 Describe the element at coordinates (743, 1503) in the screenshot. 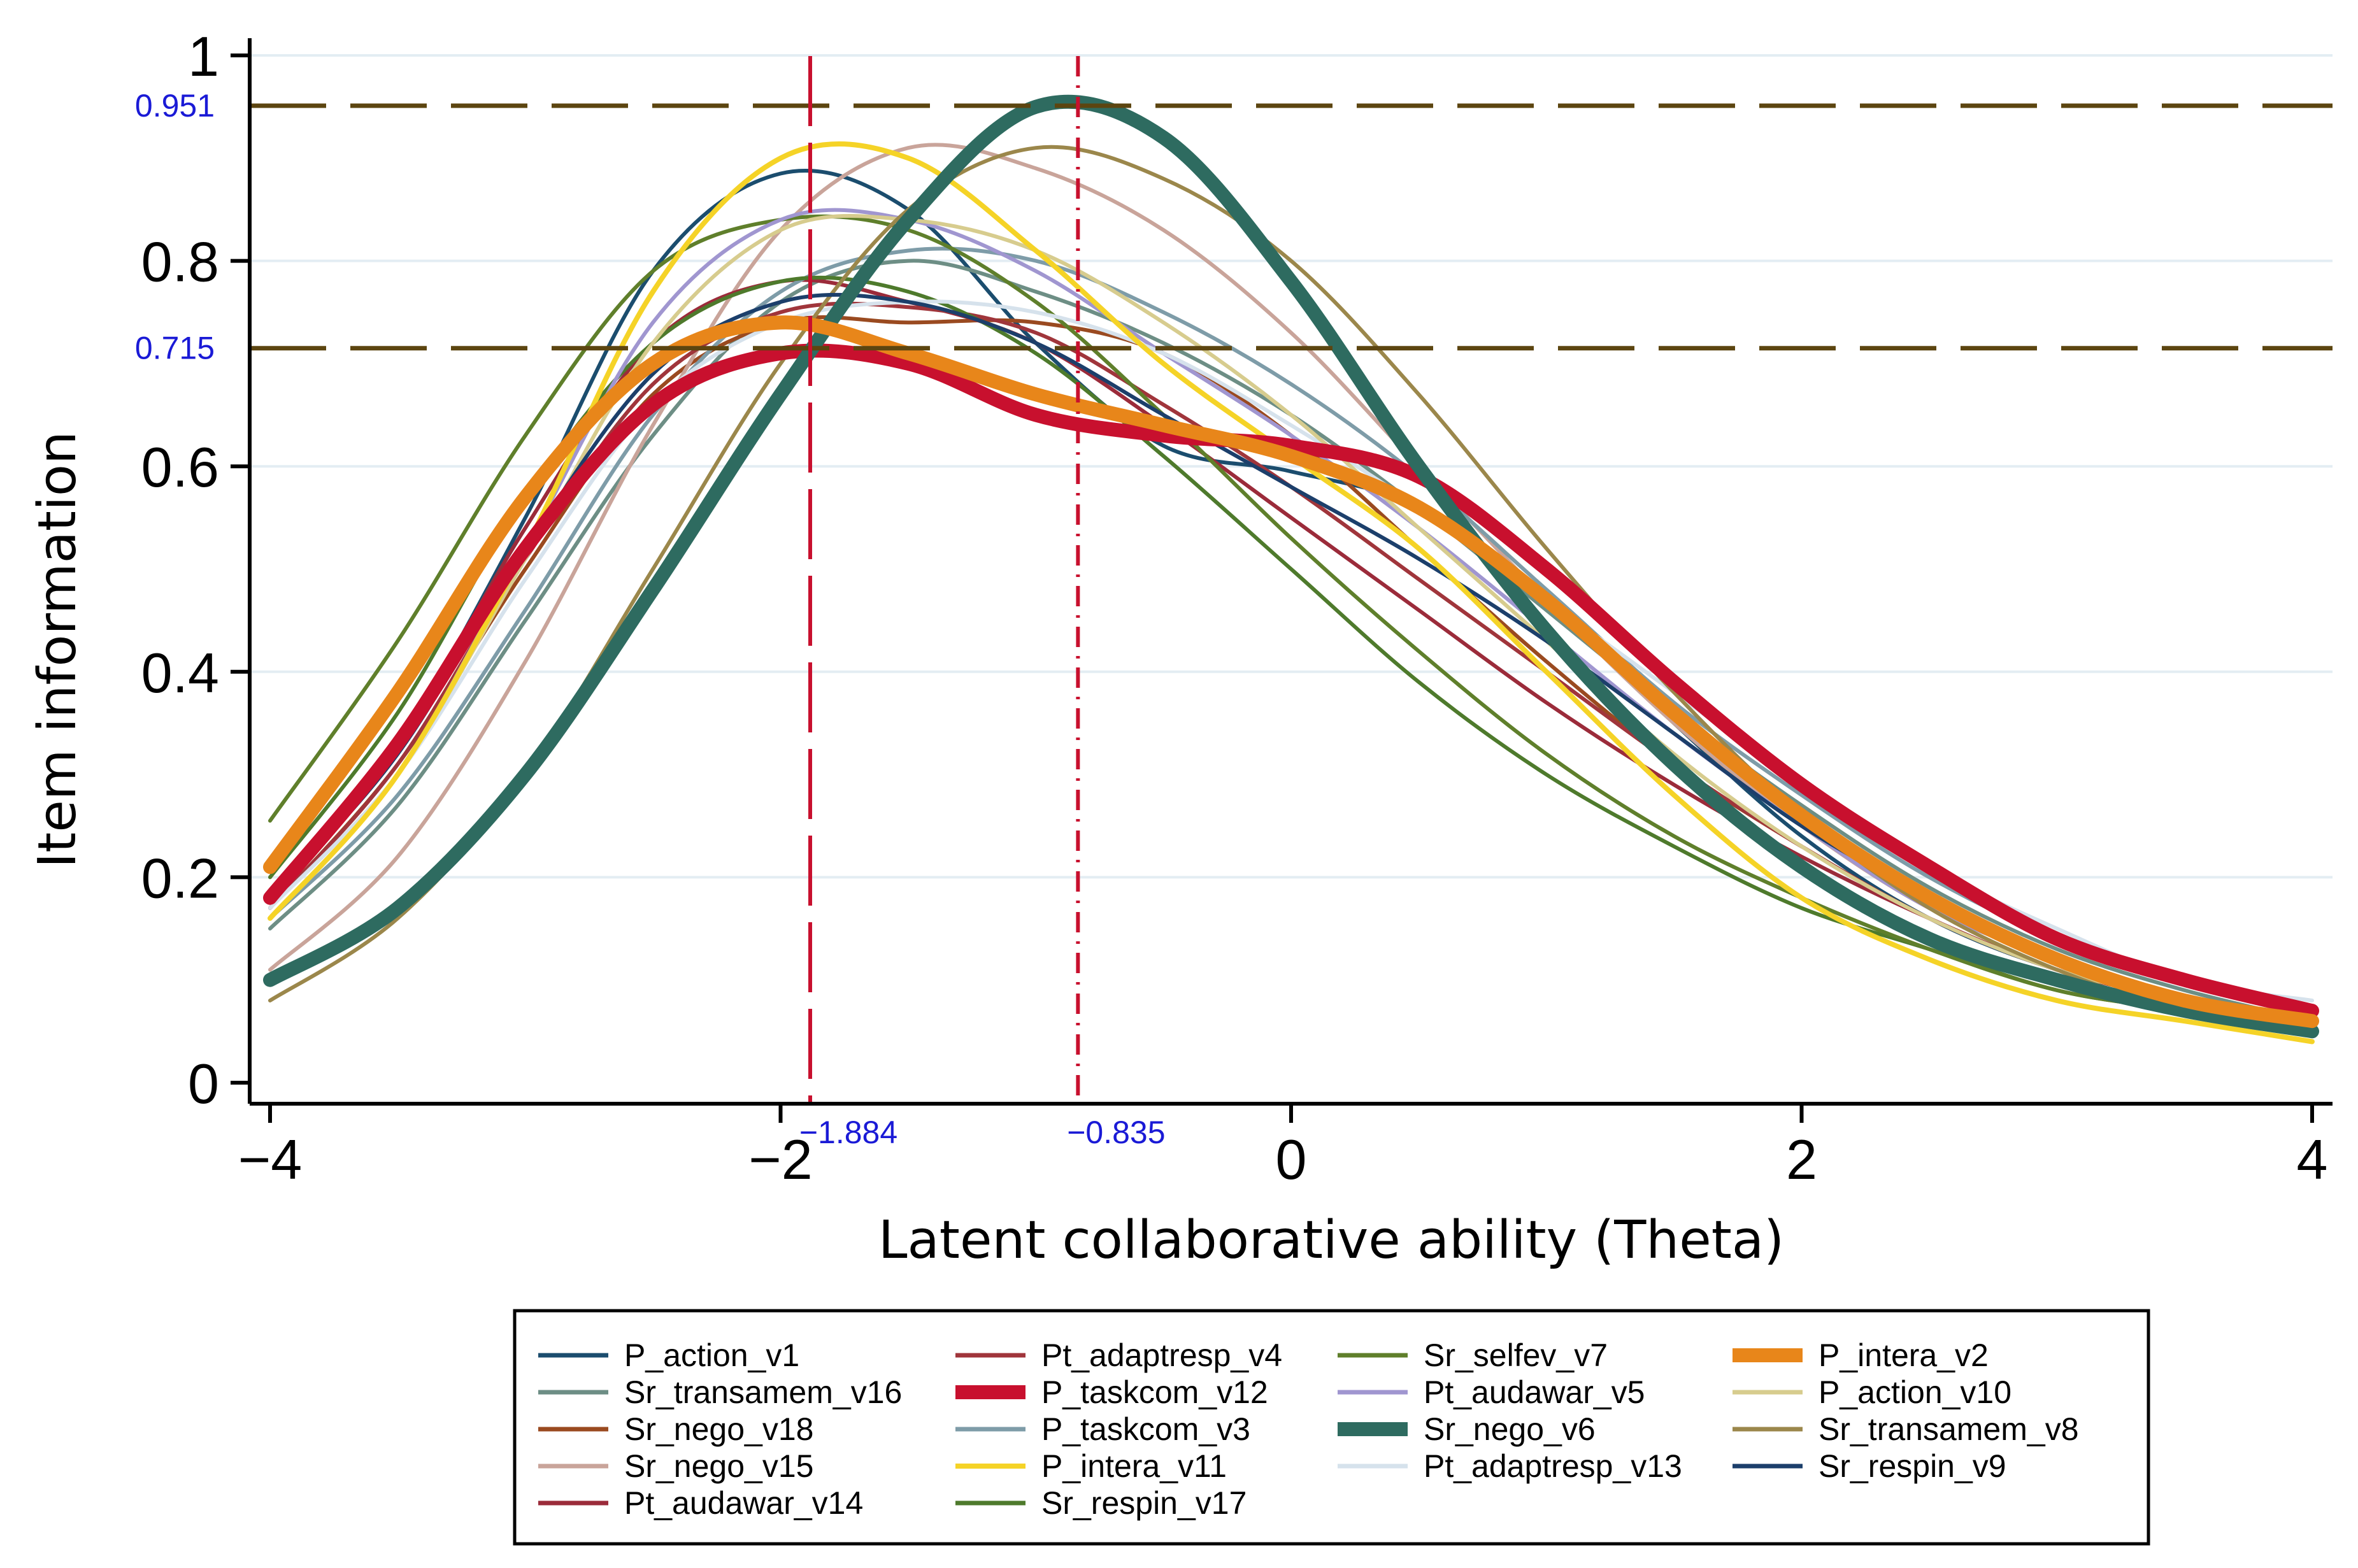

I see `legend-label-Pt_audawar_v14: Pt_audawar_v14` at that location.